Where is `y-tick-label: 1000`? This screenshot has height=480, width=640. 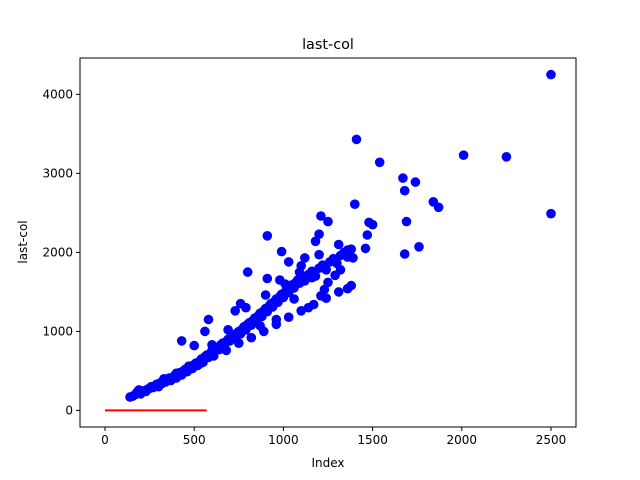 y-tick-label: 1000 is located at coordinates (57, 331).